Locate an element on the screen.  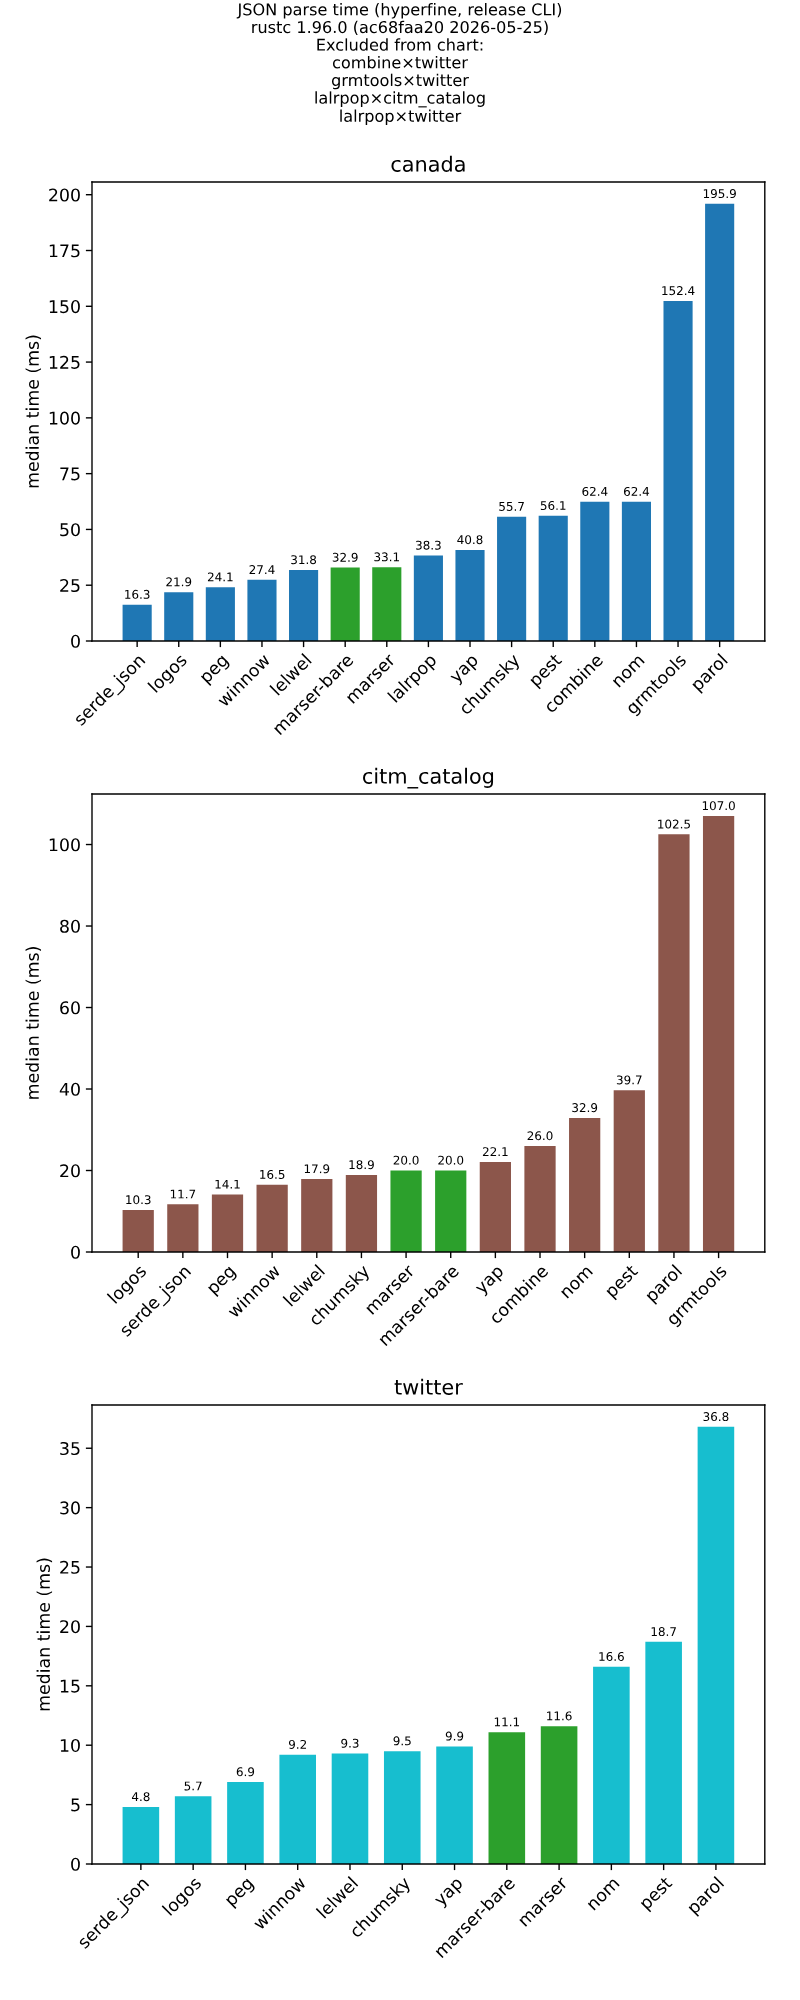
y-tick-label: 40 is located at coordinates (69, 1089).